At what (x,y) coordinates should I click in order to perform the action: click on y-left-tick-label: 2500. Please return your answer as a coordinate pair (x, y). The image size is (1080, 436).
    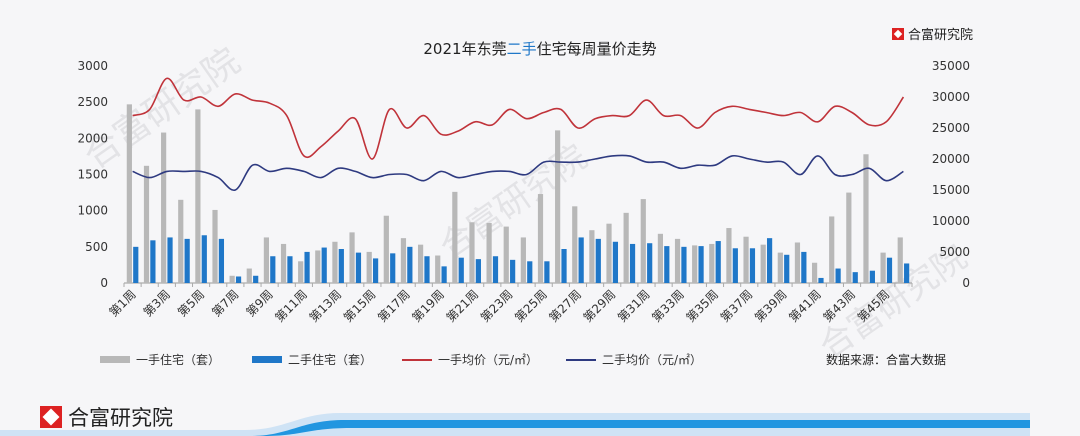
    Looking at the image, I should click on (92, 102).